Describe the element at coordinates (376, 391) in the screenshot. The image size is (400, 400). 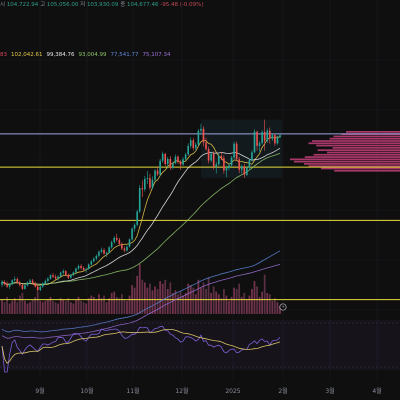
I see `x-tick-label: 4월` at that location.